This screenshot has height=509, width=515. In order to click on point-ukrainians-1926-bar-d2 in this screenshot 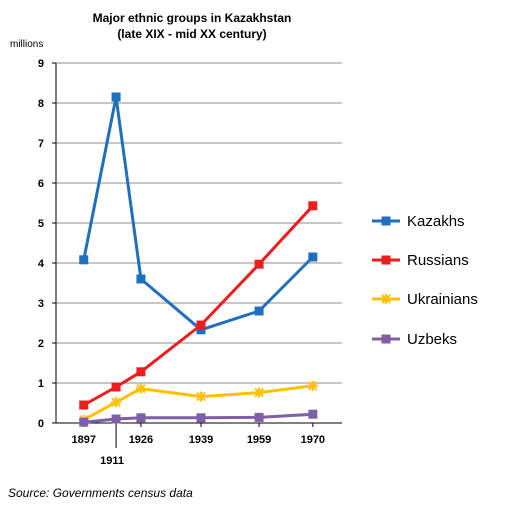, I will do `click(141, 388)`.